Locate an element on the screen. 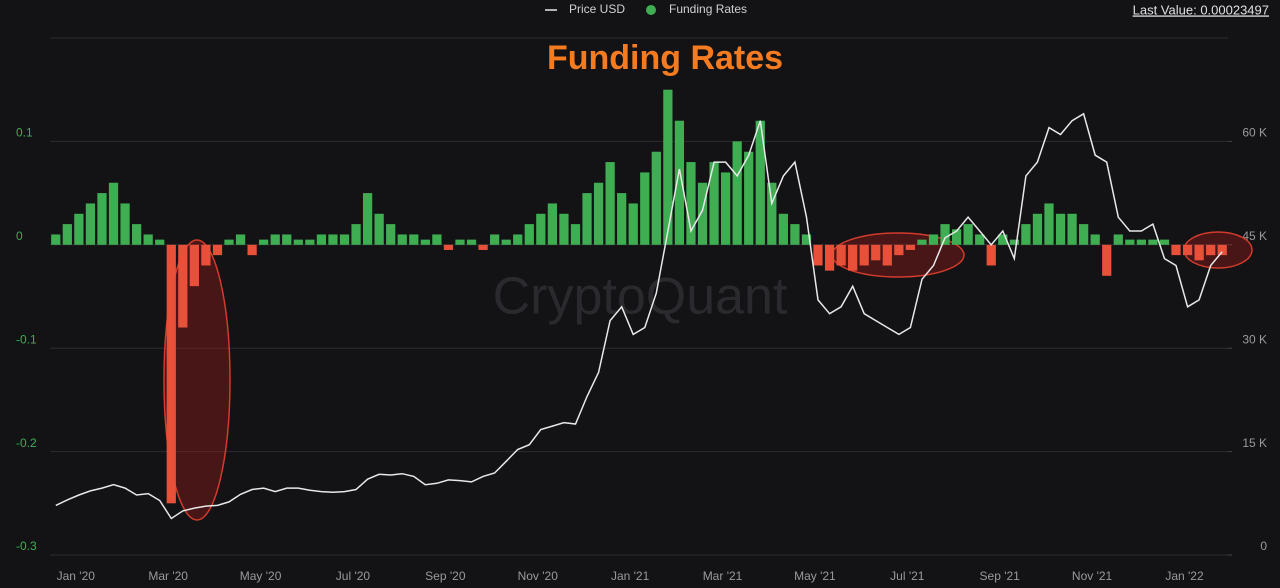  y2-tick-label: 60 K is located at coordinates (1254, 133).